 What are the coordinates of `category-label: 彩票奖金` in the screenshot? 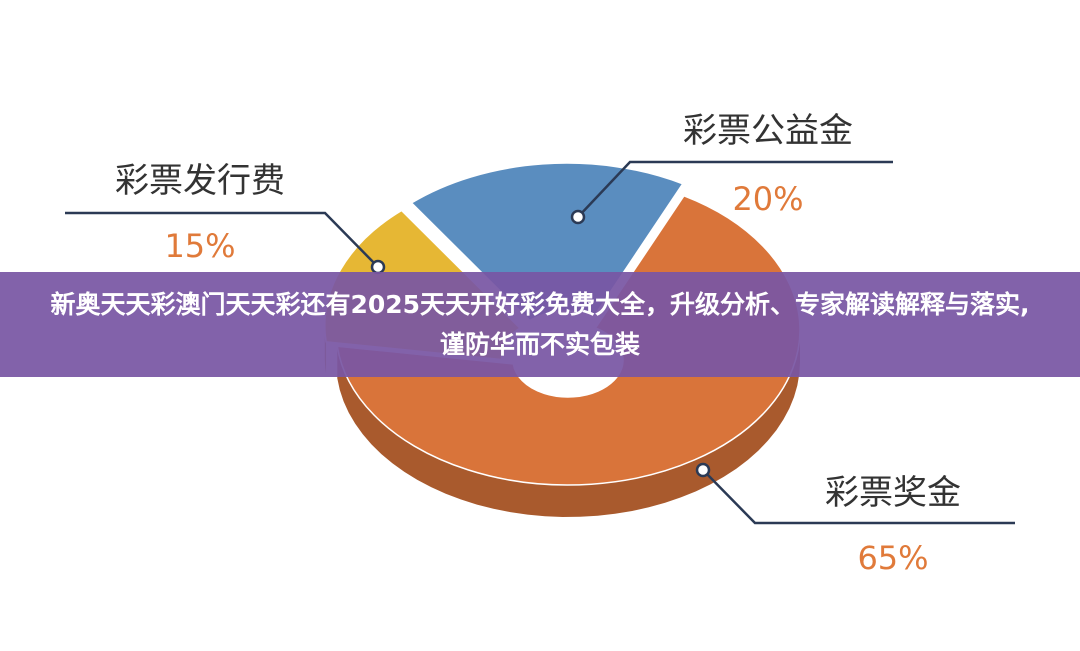 It's located at (893, 493).